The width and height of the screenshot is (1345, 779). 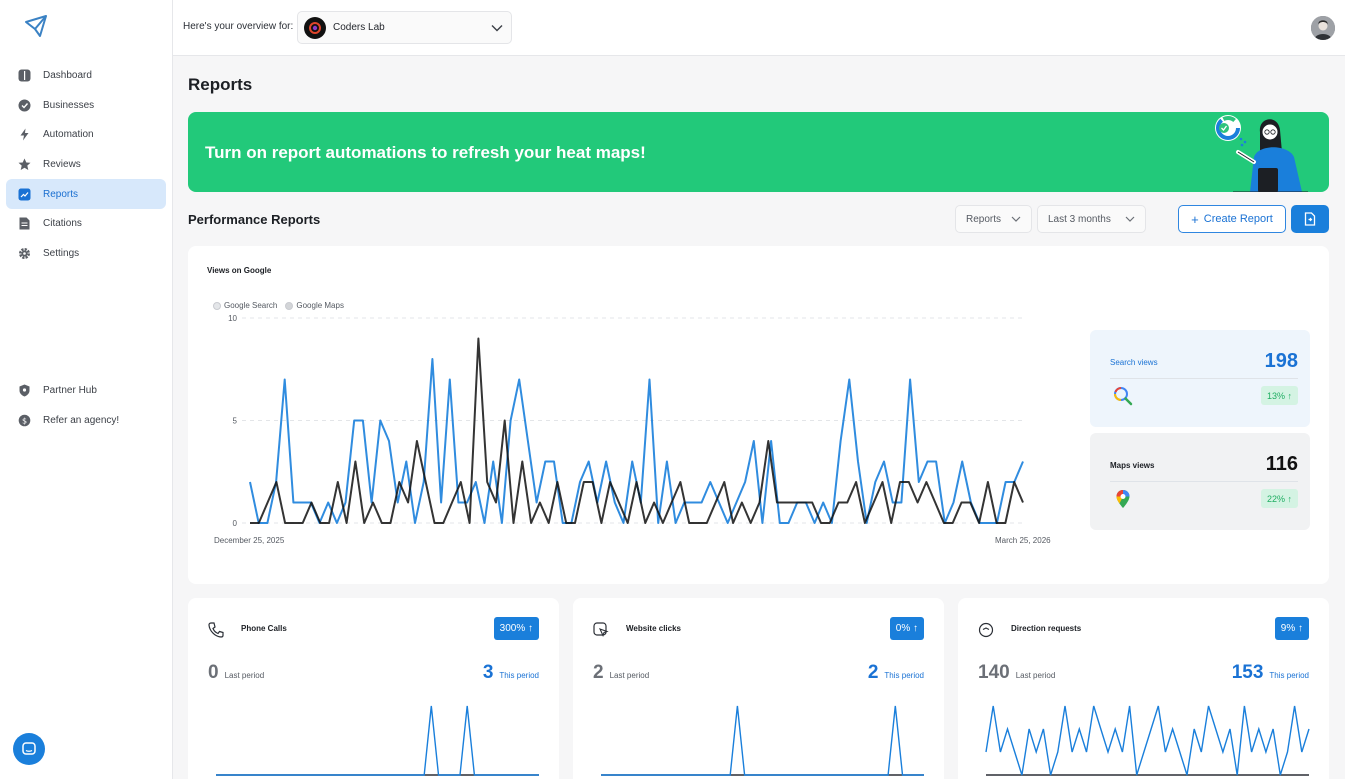 I want to click on last-period-value: 2, so click(x=598, y=672).